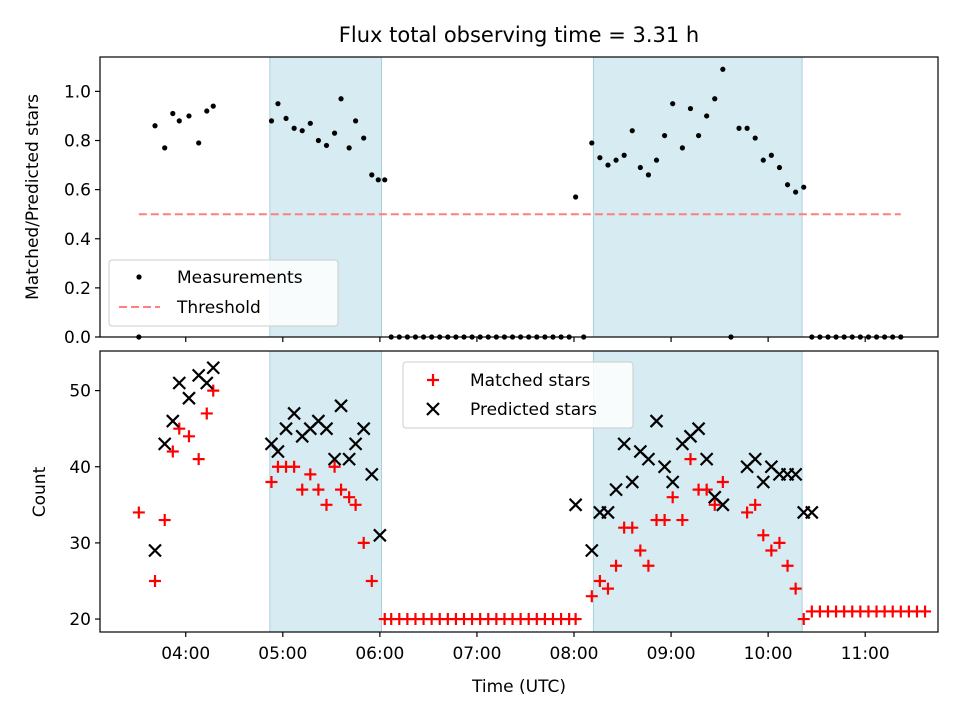  Describe the element at coordinates (530, 381) in the screenshot. I see `legend-matched-label: Matched stars` at that location.